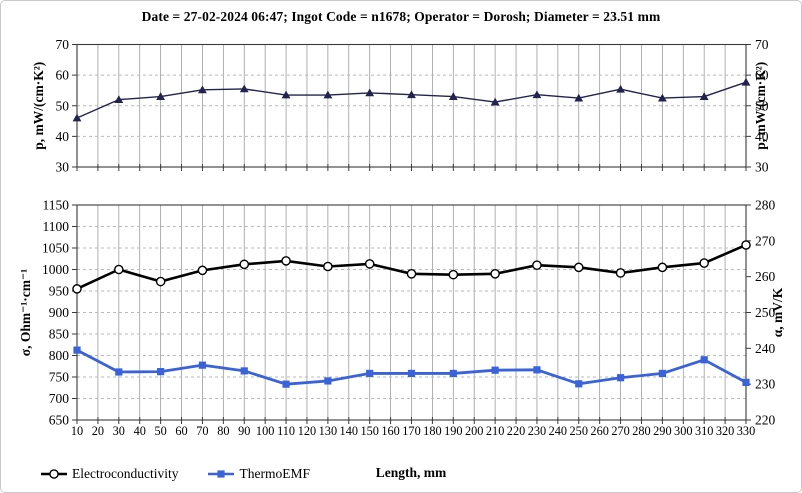 The image size is (802, 493). I want to click on legend: Electroconductivity ThermoEMF, so click(175, 474).